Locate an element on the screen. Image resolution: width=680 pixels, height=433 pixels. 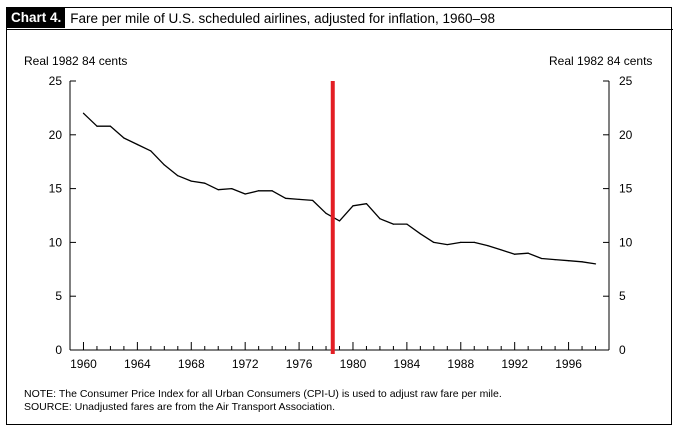
x-tick-label: 1960 is located at coordinates (83, 364).